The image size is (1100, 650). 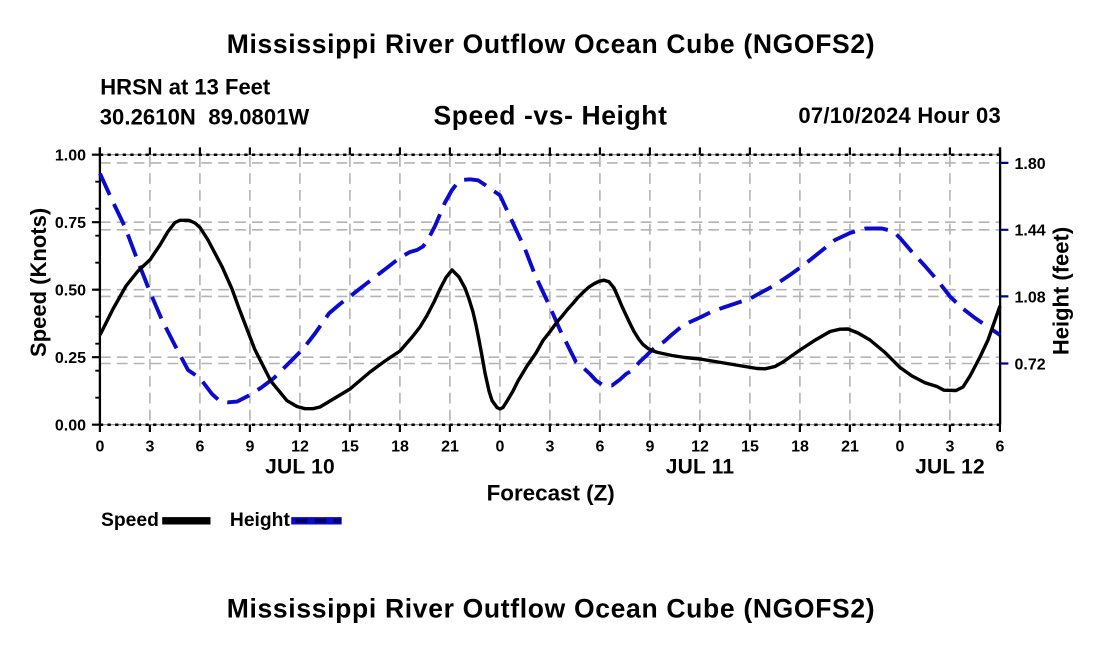 What do you see at coordinates (1030, 231) in the screenshot?
I see `svg-text: 1.44` at bounding box center [1030, 231].